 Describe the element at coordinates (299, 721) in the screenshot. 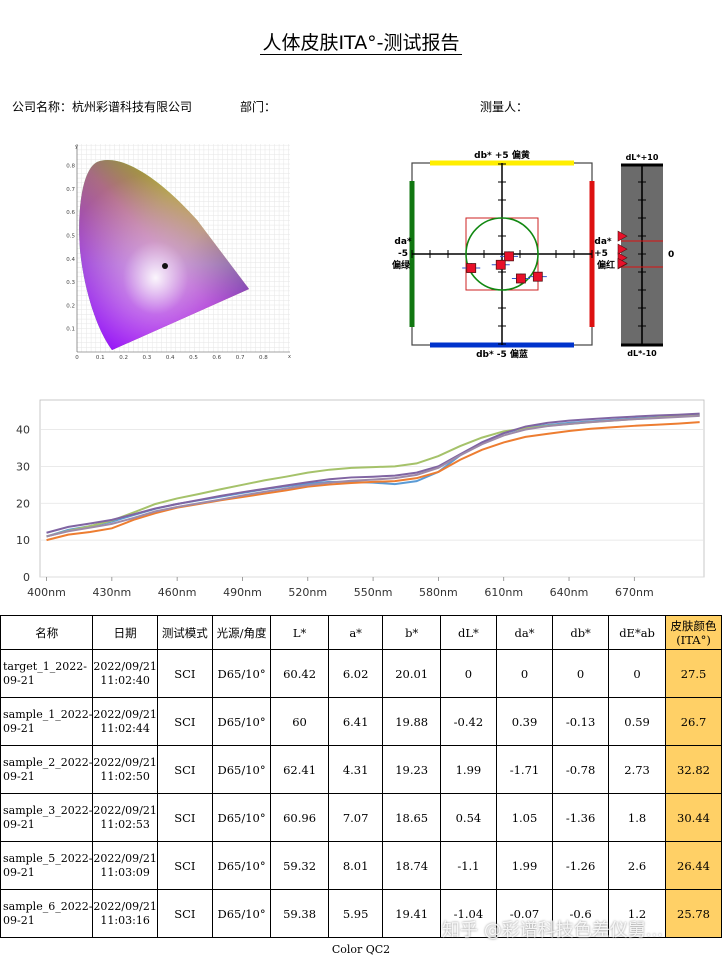

I see `cell-l: 60` at that location.